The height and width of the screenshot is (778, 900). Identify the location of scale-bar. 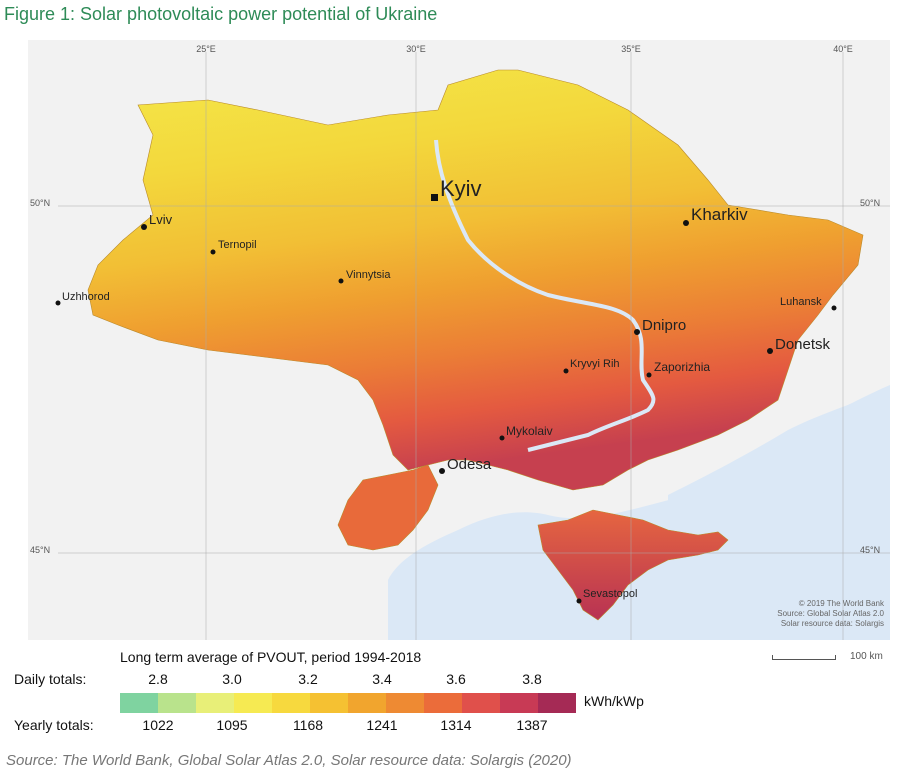
(804, 657).